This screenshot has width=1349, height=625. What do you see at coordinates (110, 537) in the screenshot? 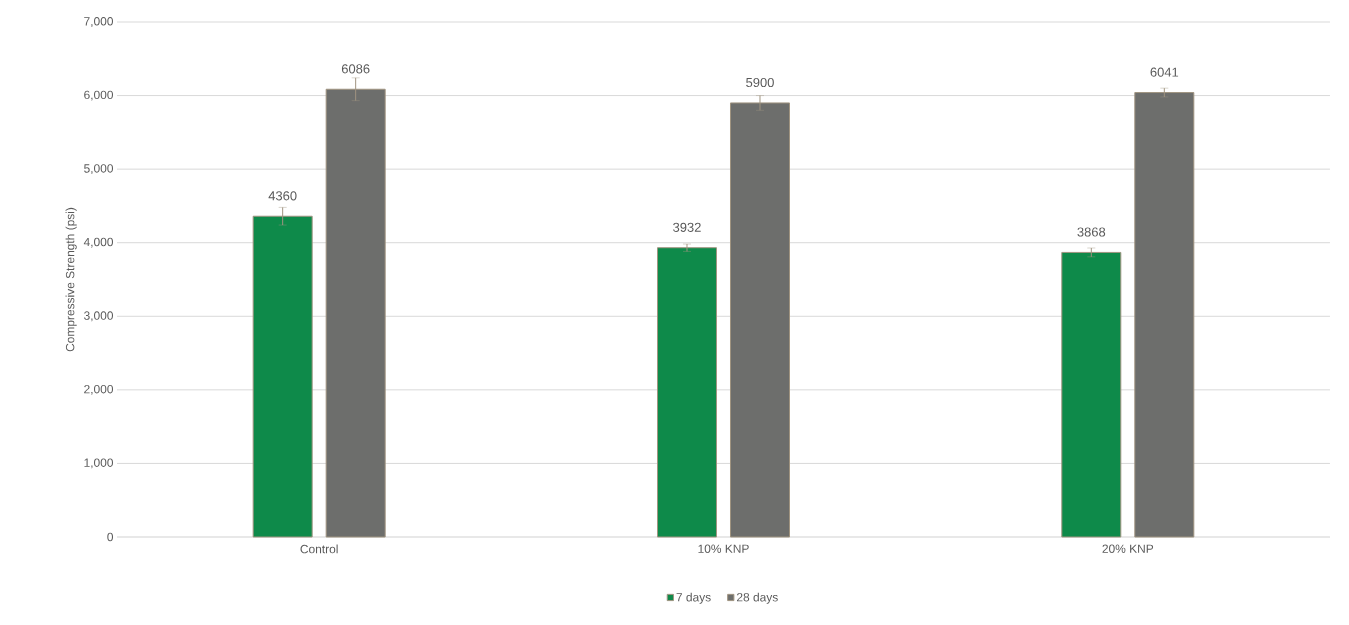
I see `y-tick-label: 0` at bounding box center [110, 537].